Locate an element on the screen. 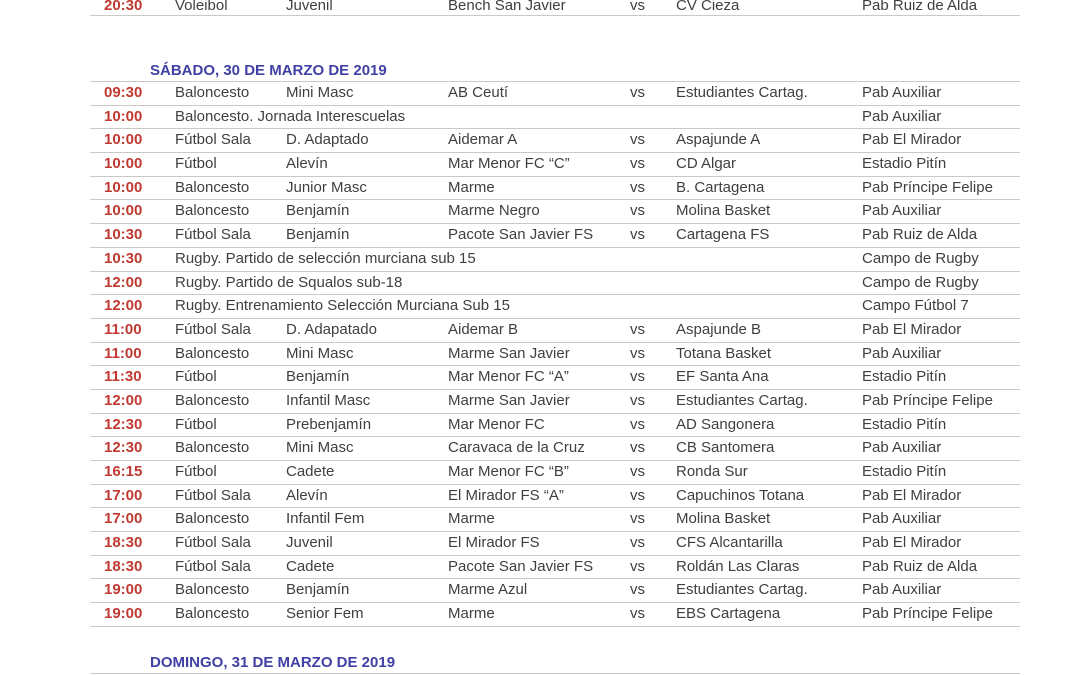 This screenshot has height=675, width=1080. away-team-cell: CB Santomera is located at coordinates (725, 448).